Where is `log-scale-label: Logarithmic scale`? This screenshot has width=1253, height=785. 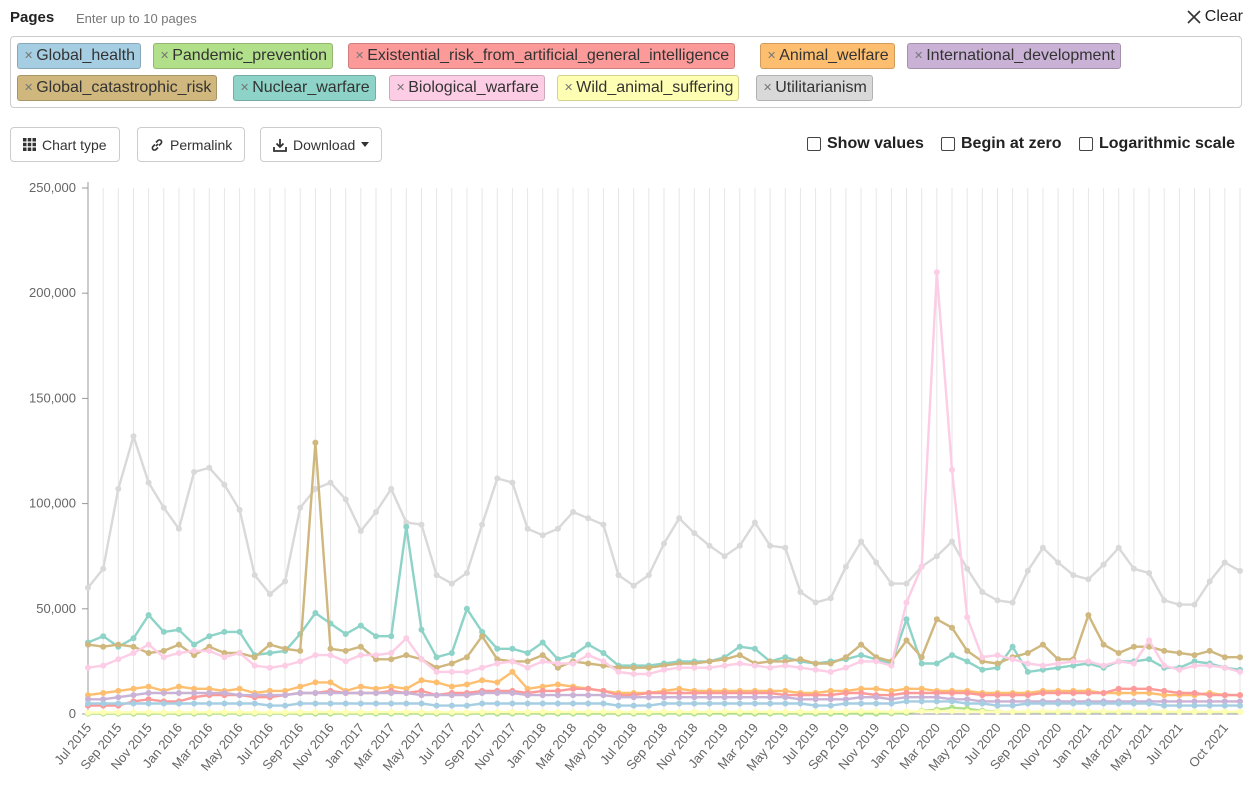
log-scale-label: Logarithmic scale is located at coordinates (1167, 143).